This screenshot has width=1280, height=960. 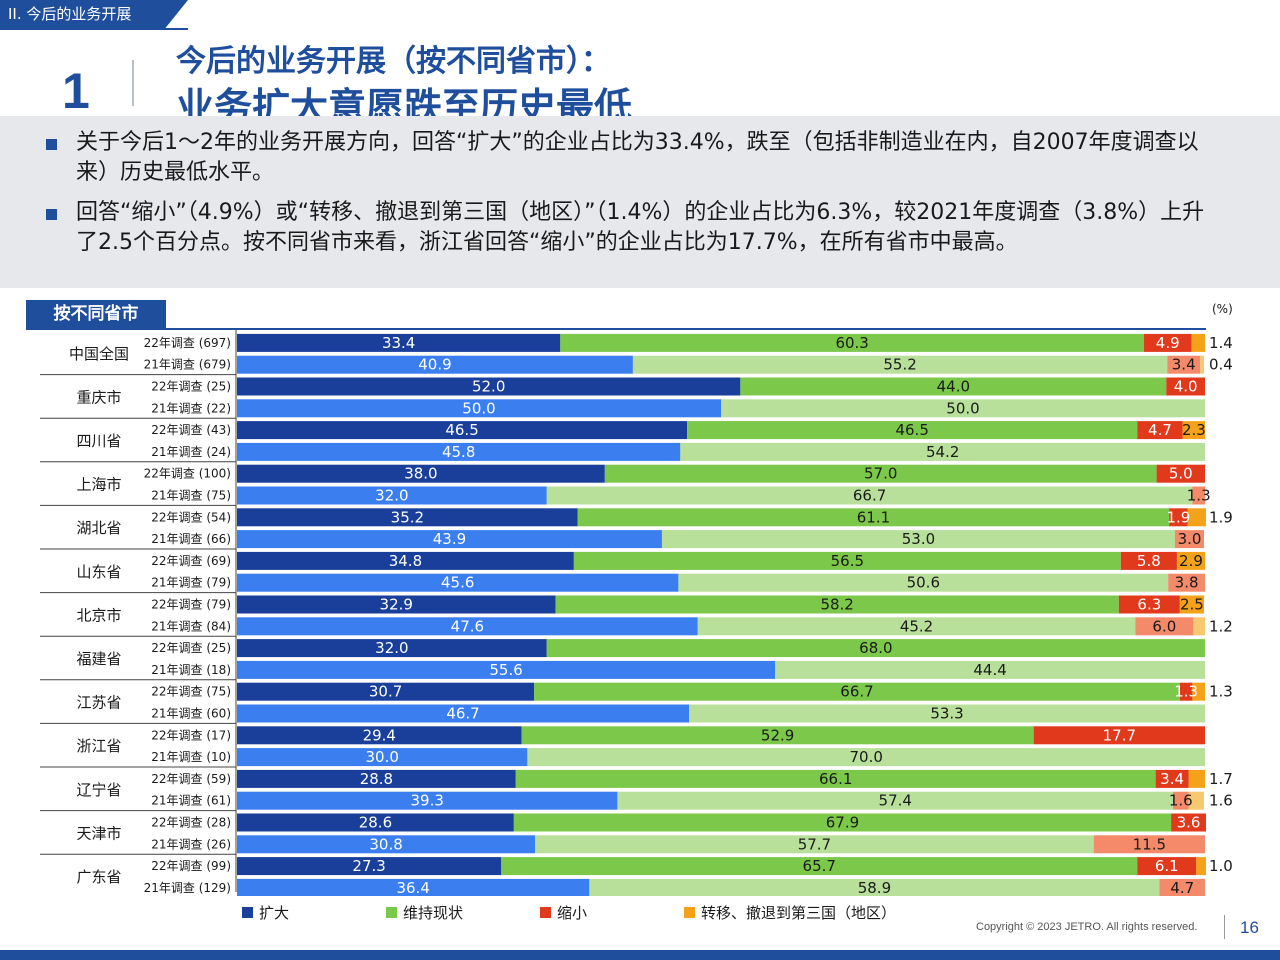 I want to click on group-label: 上海市, so click(x=98, y=485).